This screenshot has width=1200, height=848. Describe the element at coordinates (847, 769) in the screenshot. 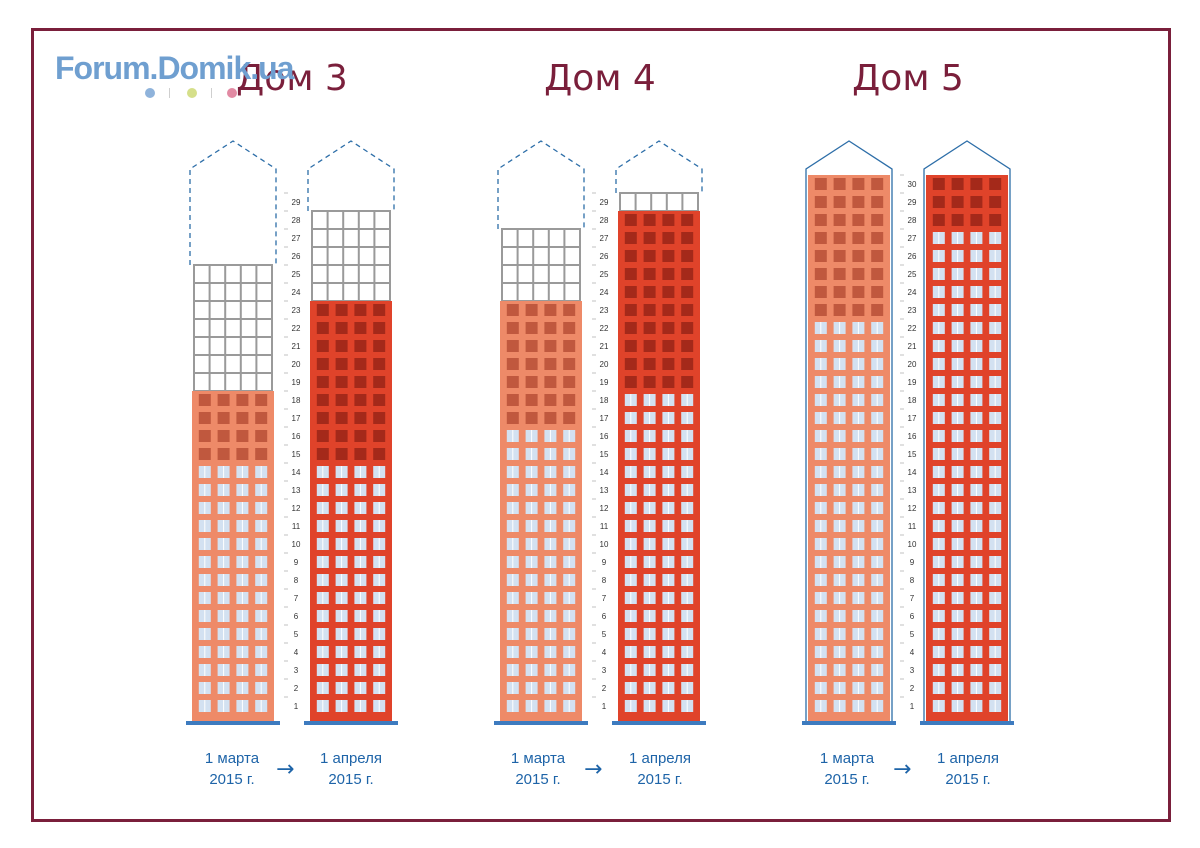

I see `date-before-house-5: 1 марта 2015 г.` at that location.